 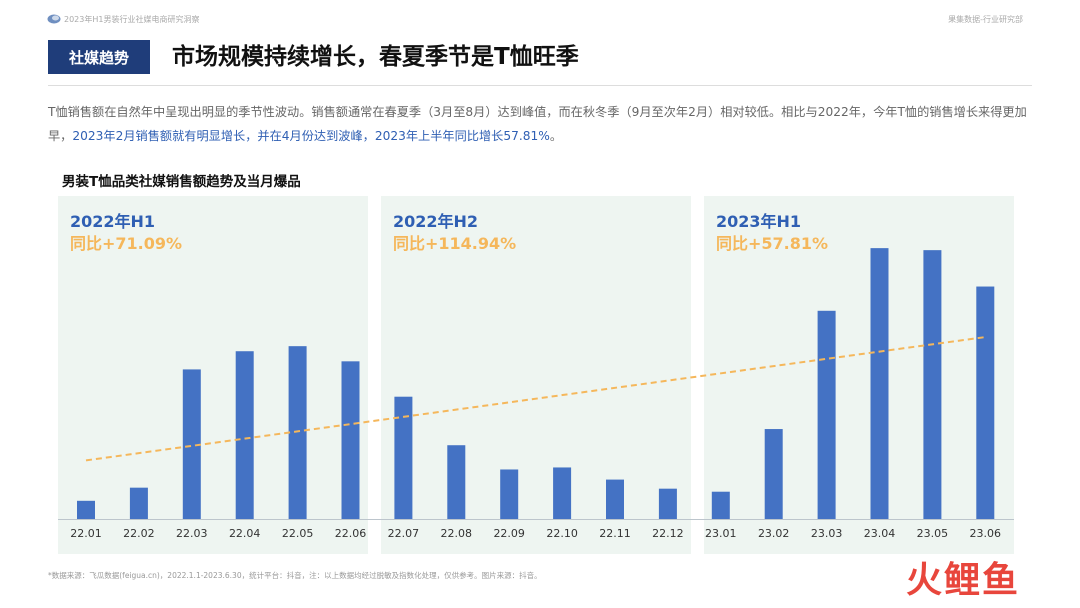 I want to click on x-tick-label: 22.07, so click(x=404, y=533).